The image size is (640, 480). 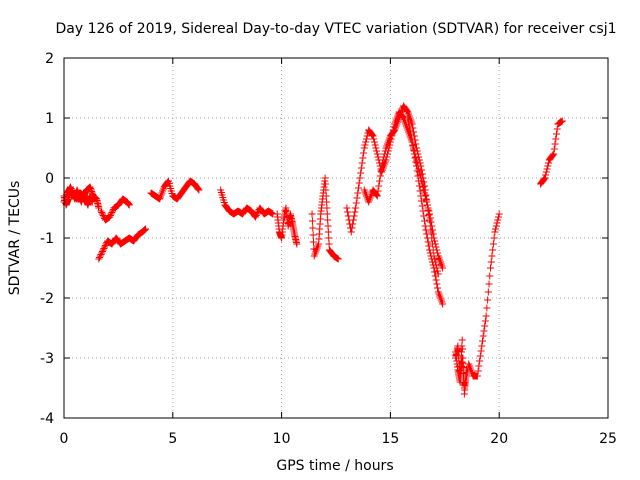 What do you see at coordinates (175, 190) in the screenshot?
I see `series-arc5` at bounding box center [175, 190].